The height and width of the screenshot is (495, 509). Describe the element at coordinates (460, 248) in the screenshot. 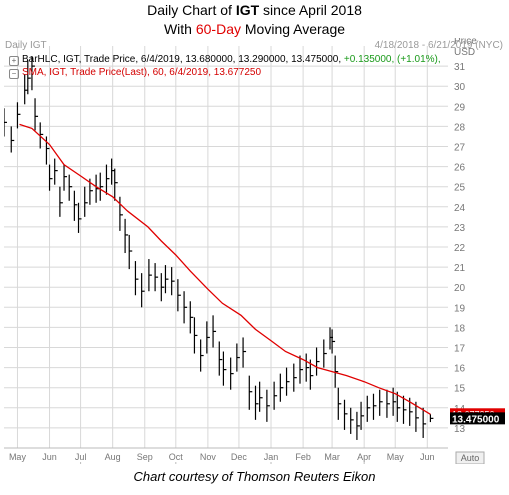

I see `y-tick-label: 22` at that location.